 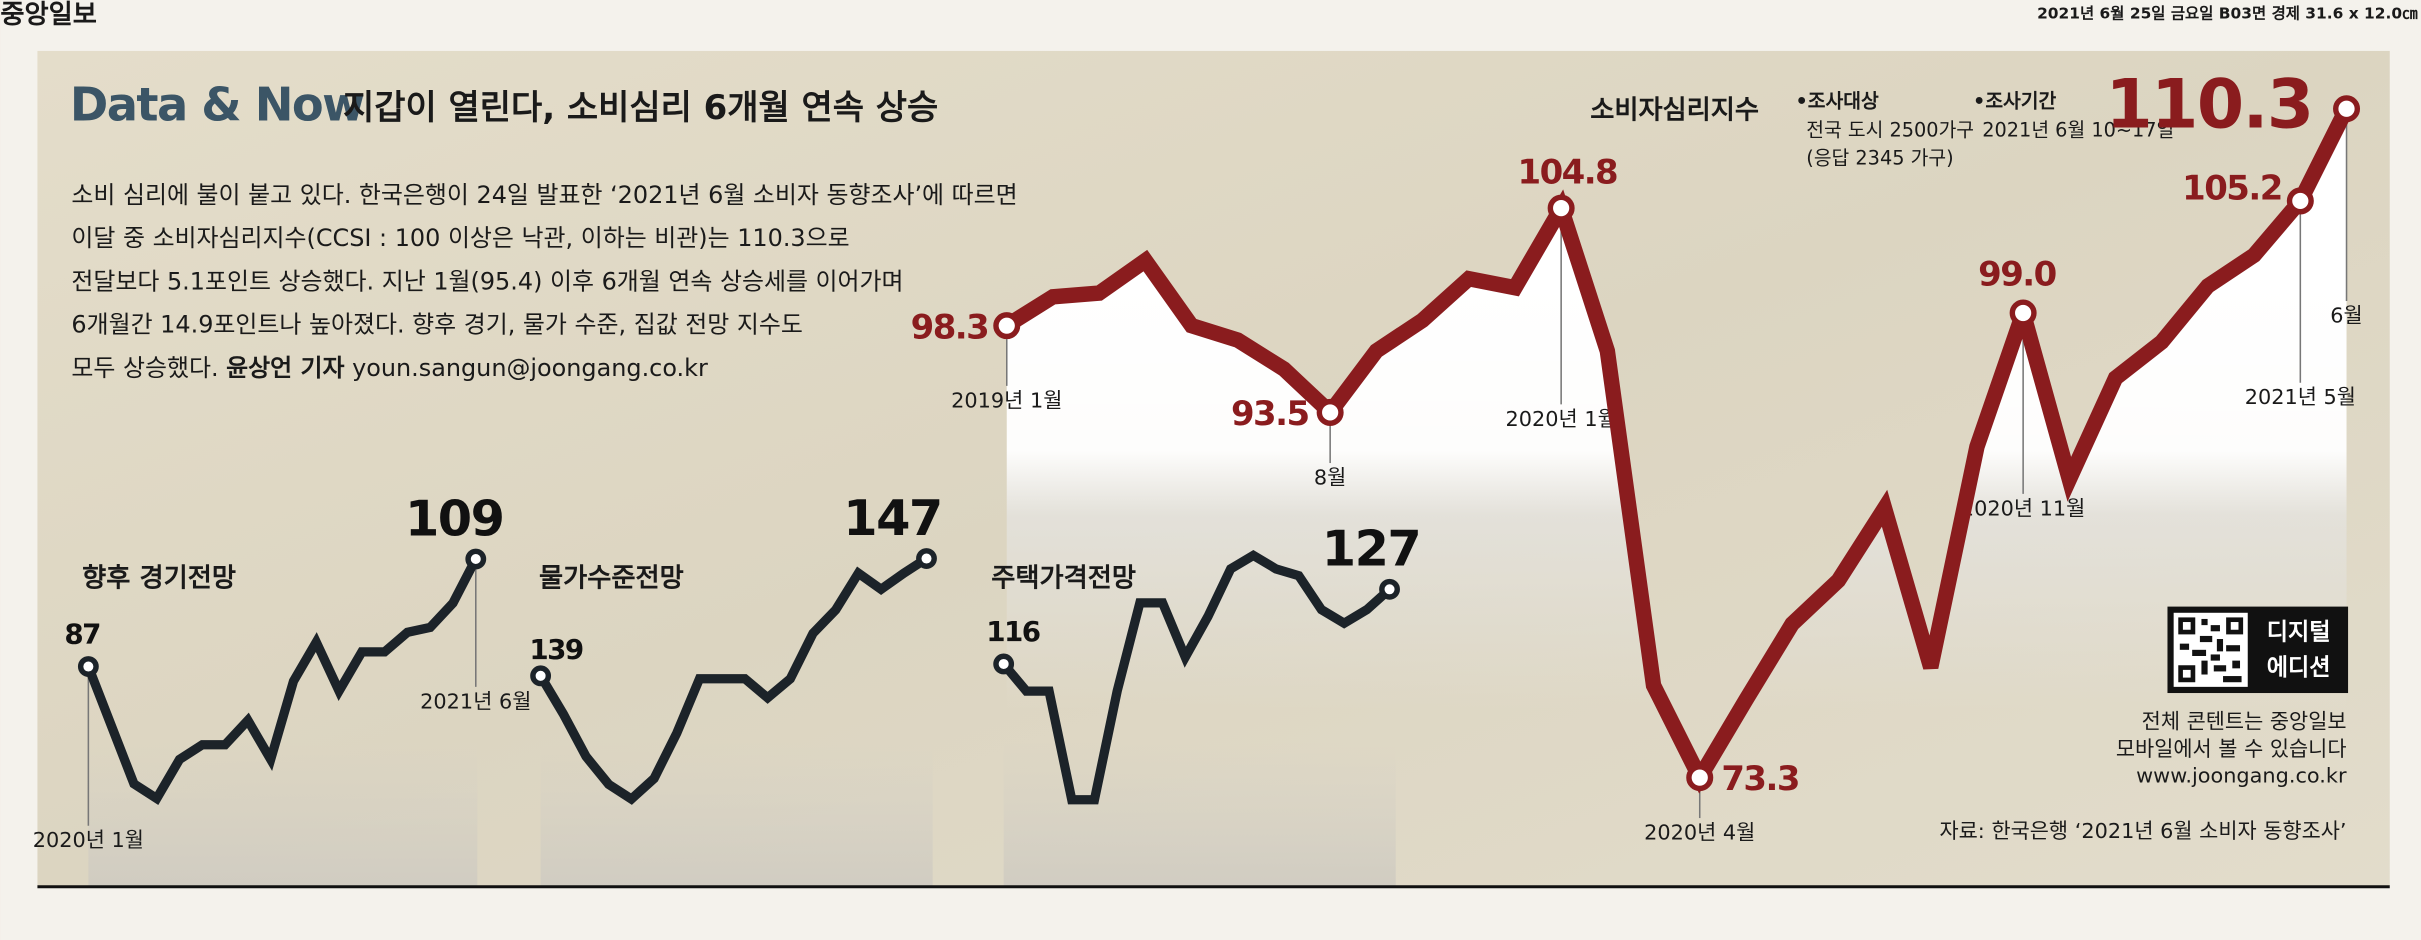 I want to click on x-label: 6월, so click(x=2346, y=315).